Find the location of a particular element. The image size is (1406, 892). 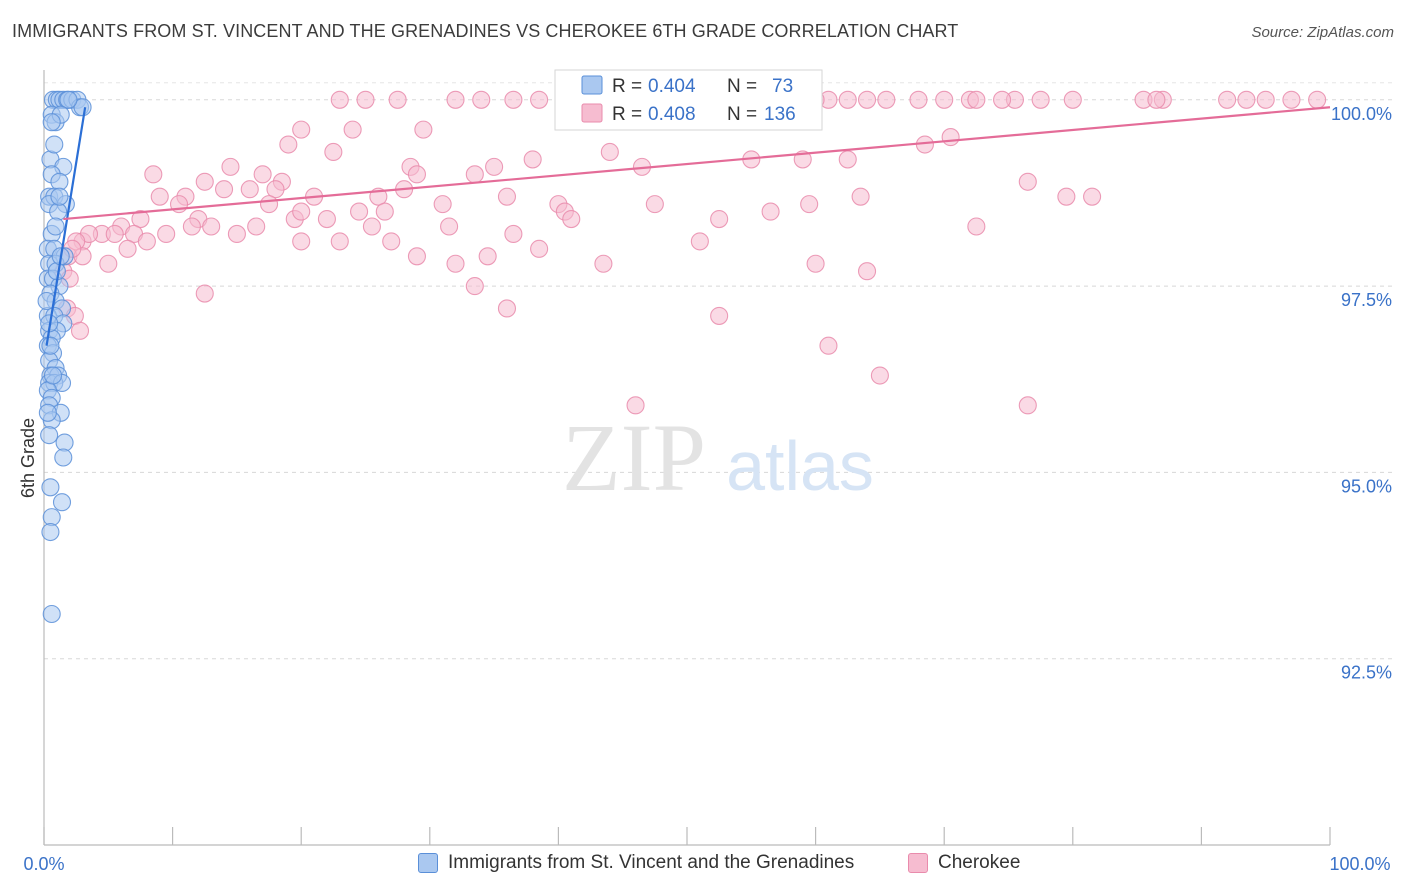

watermark-atlas: atlas is located at coordinates (800, 466).